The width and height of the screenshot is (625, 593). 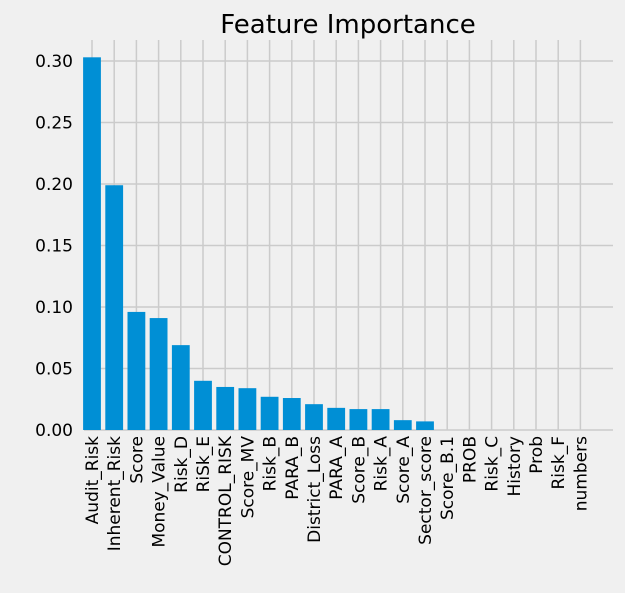 I want to click on x-tick-label: PARA_B, so click(x=293, y=468).